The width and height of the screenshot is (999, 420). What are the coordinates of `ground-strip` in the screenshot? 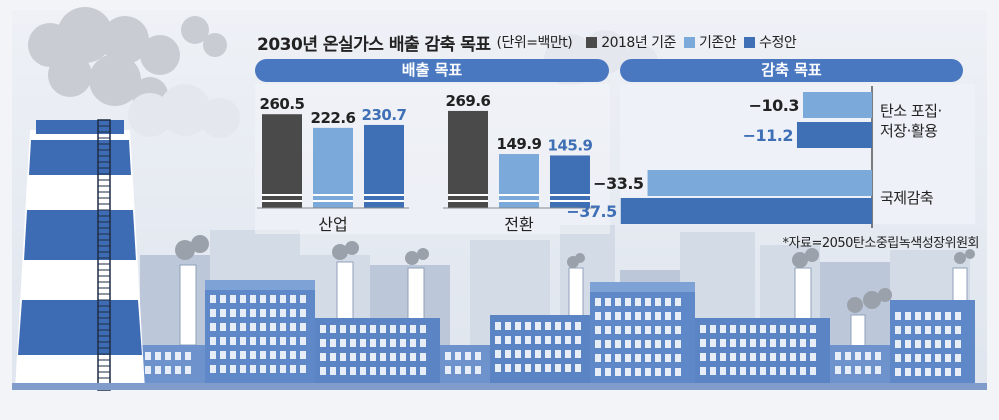 It's located at (499, 386).